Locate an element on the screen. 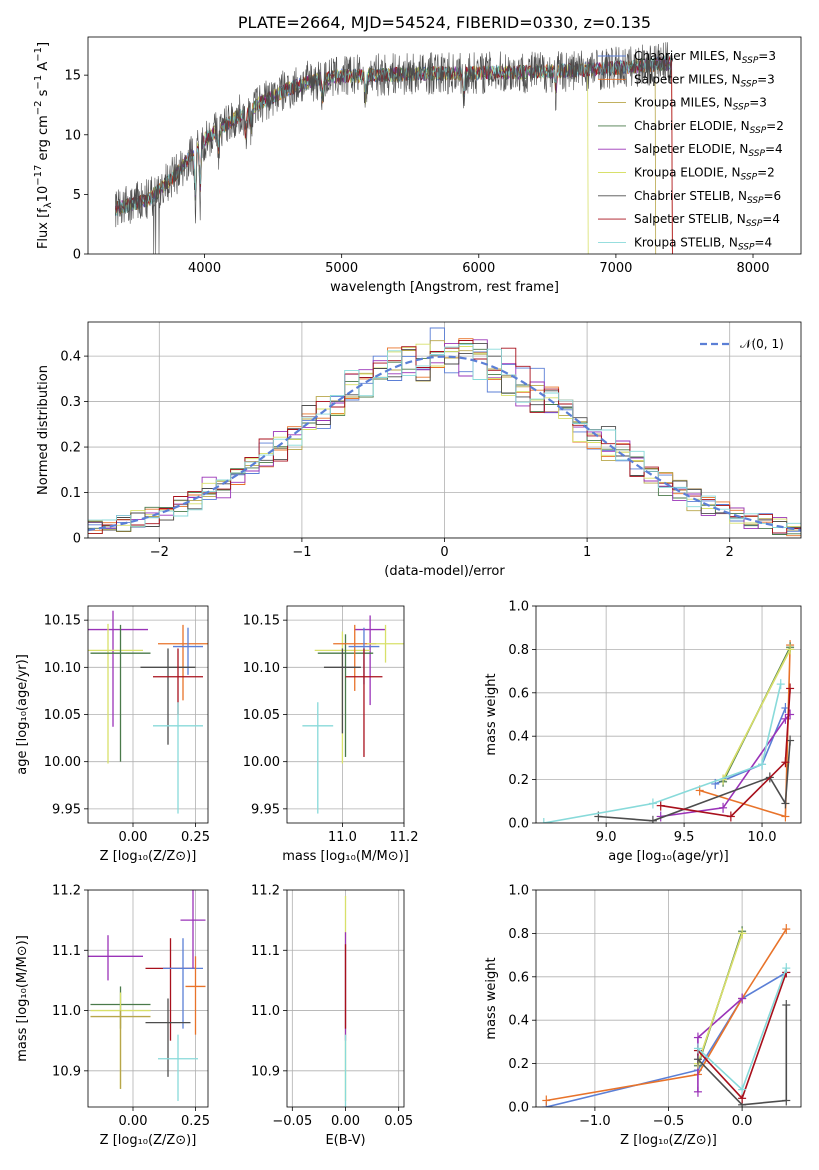 Image resolution: width=819 pixels, height=1170 pixels. y-tick-label: 11.0 is located at coordinates (66, 1011).